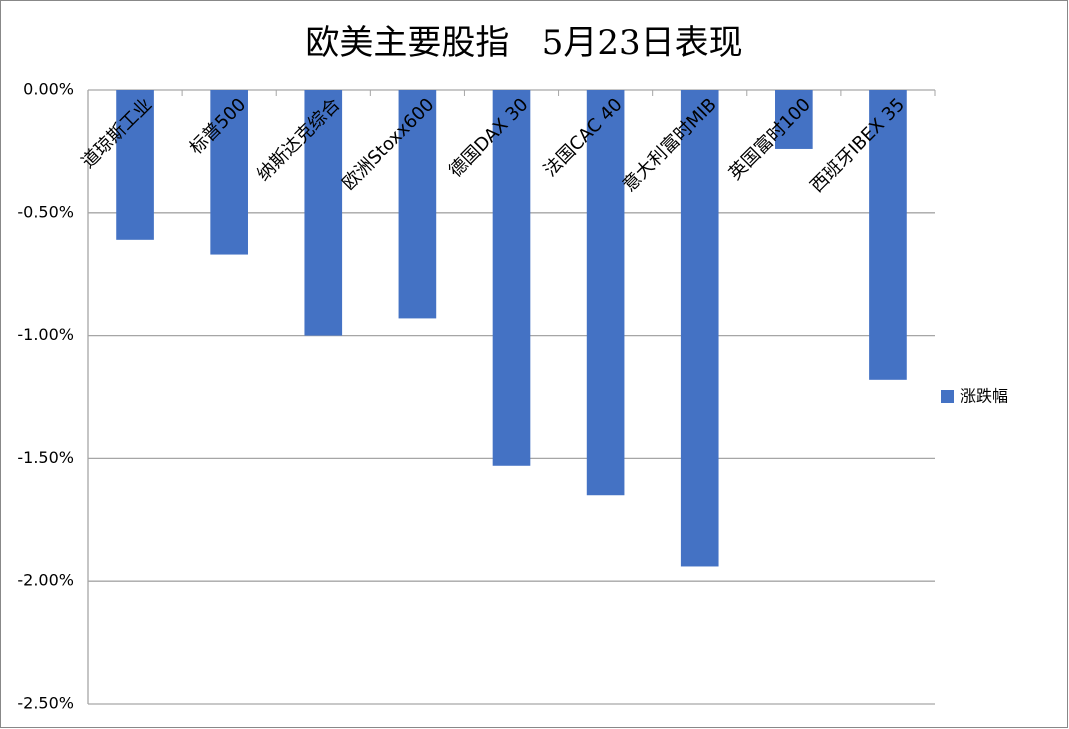 The height and width of the screenshot is (729, 1069). Describe the element at coordinates (947, 396) in the screenshot. I see `legend-swatch` at that location.